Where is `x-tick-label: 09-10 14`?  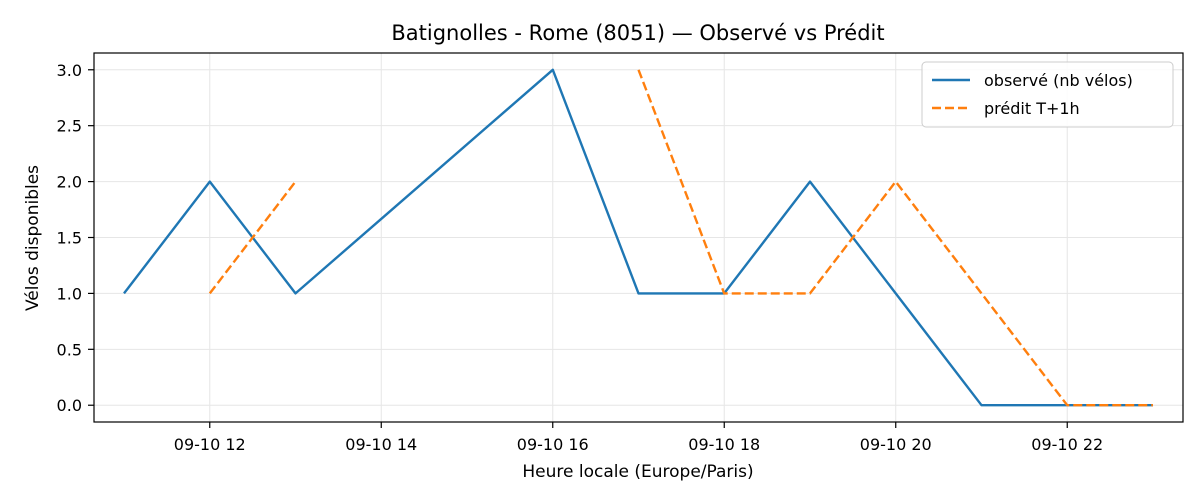 x-tick-label: 09-10 14 is located at coordinates (381, 444).